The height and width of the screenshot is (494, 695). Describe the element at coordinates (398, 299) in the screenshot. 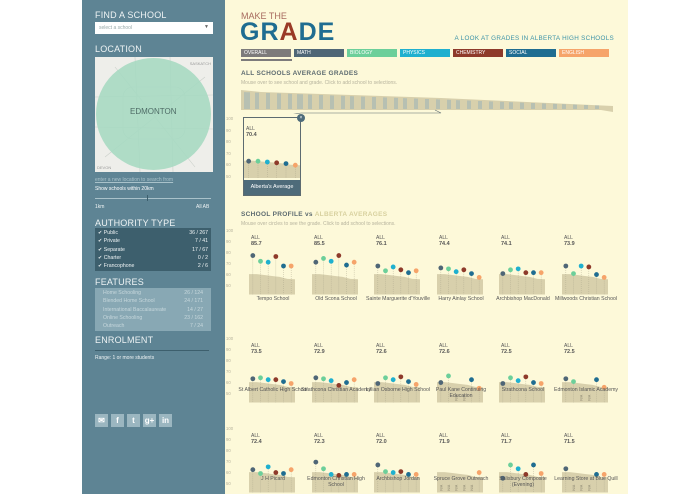

I see `school-name: Sainte Marguerite d'Youville` at that location.